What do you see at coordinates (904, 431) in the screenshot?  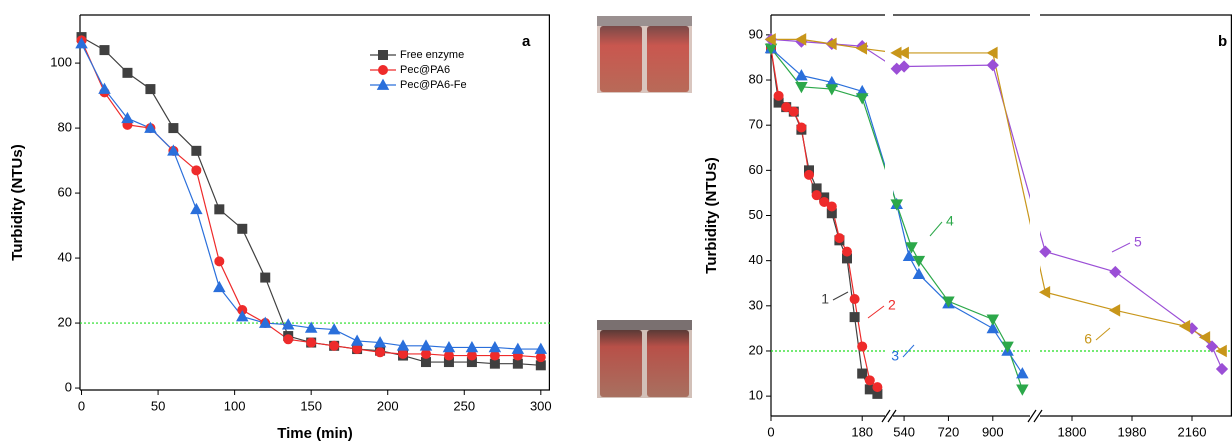 I see `x-tick-label: 540` at bounding box center [904, 431].